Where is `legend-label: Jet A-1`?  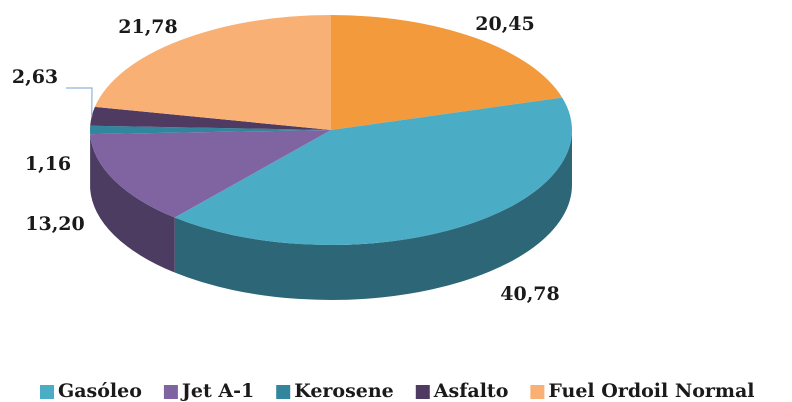
legend-label: Jet A-1 is located at coordinates (217, 391).